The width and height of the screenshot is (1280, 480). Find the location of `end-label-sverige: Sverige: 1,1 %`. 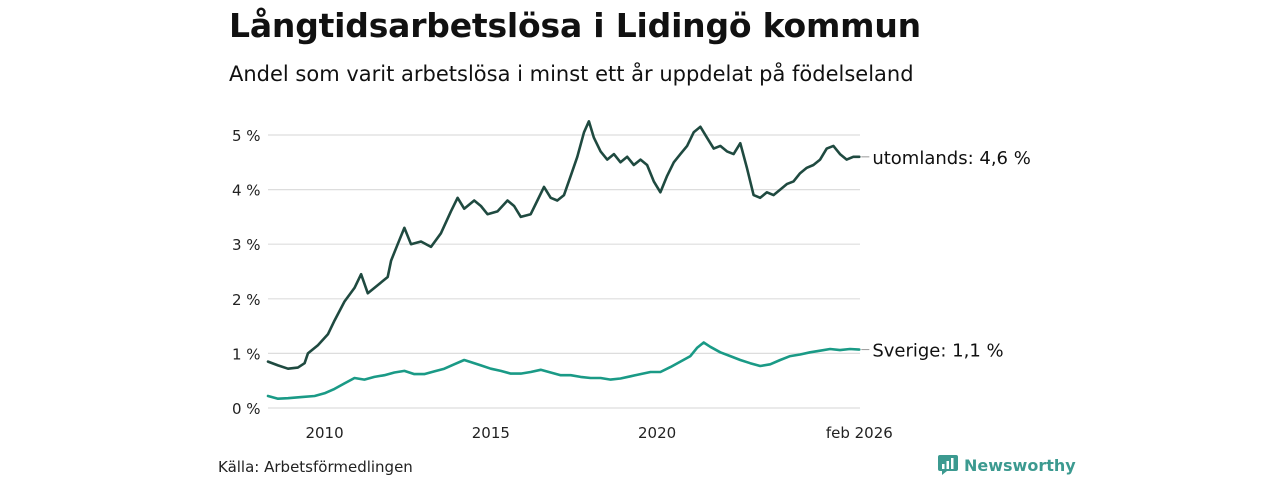

end-label-sverige: Sverige: 1,1 % is located at coordinates (937, 351).